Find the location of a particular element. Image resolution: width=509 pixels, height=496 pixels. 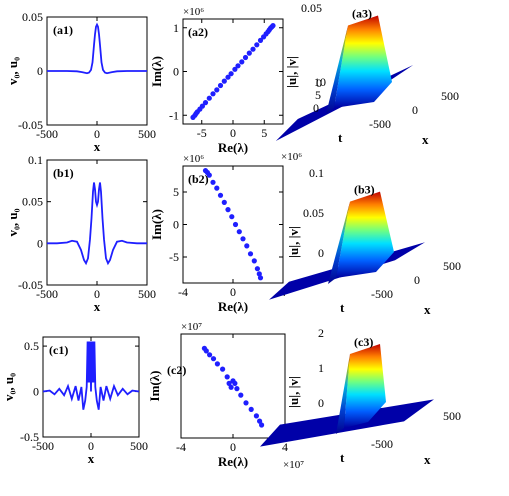

x-exponent: ×10⁷ is located at coordinates (293, 465).